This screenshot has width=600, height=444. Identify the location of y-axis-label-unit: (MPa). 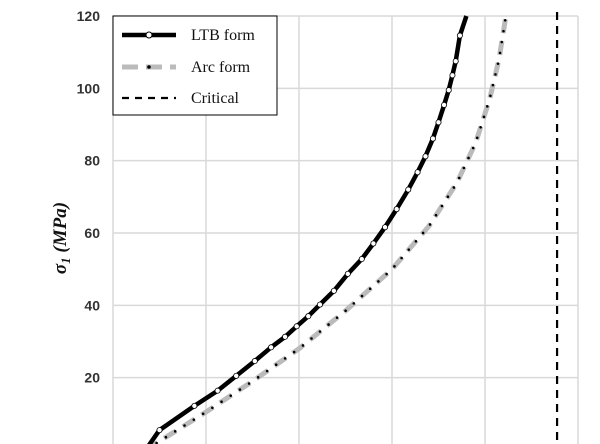
(60, 229).